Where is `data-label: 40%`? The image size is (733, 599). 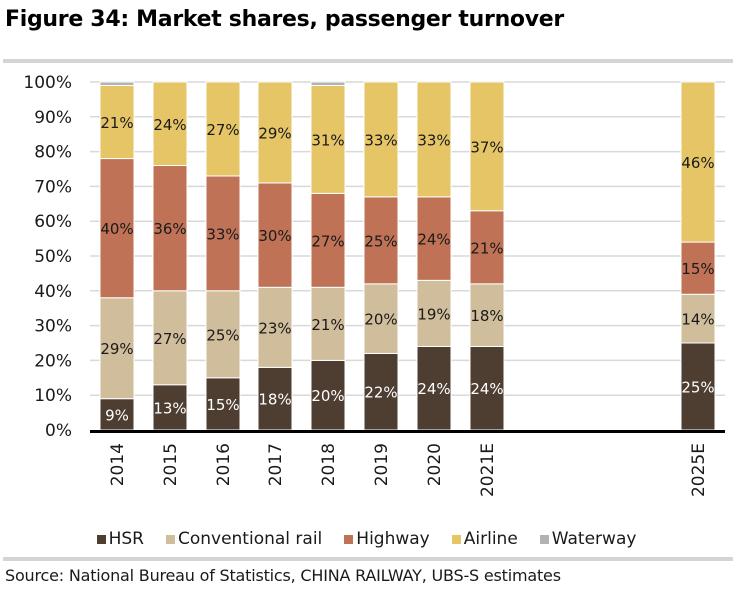 data-label: 40% is located at coordinates (116, 229).